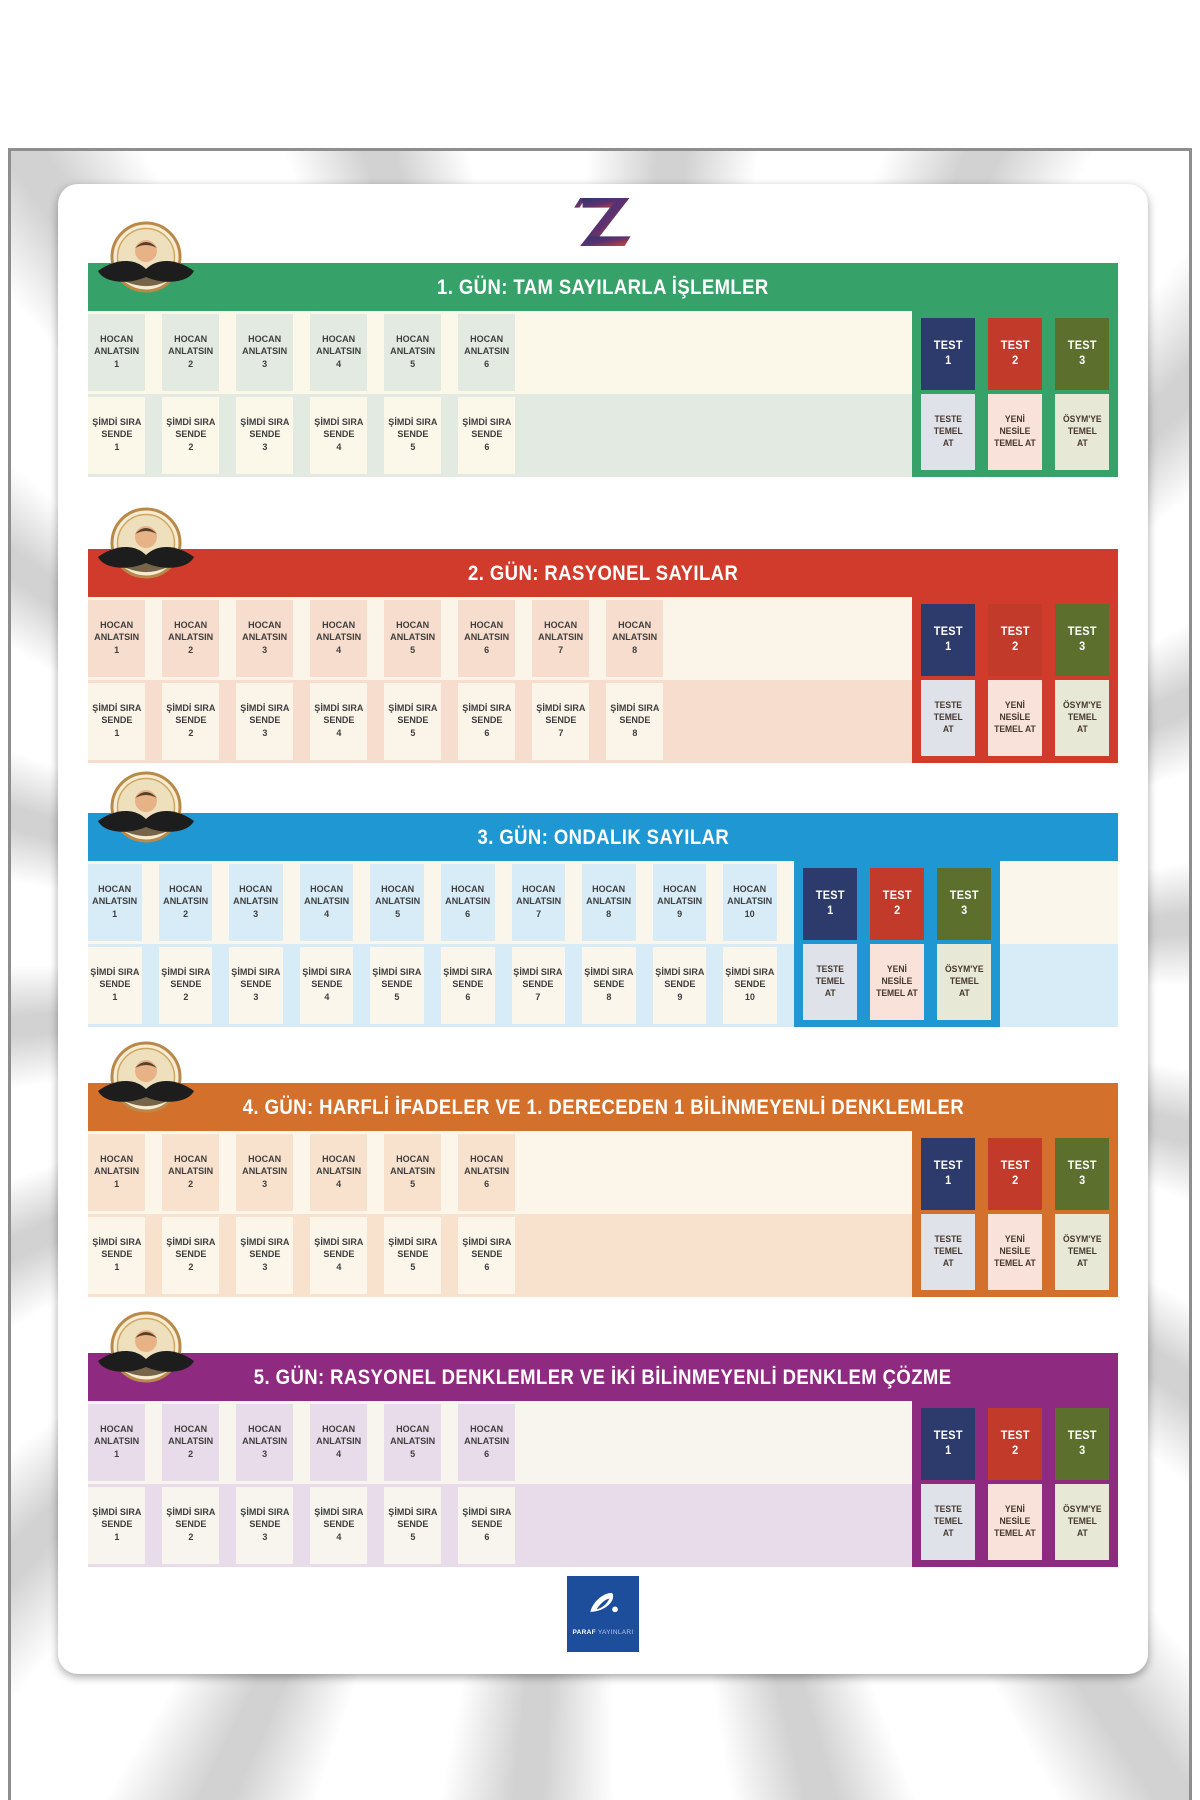 The image size is (1200, 1800). I want to click on section-header: 2. GÜN: RASYONEL SAYILAR, so click(603, 573).